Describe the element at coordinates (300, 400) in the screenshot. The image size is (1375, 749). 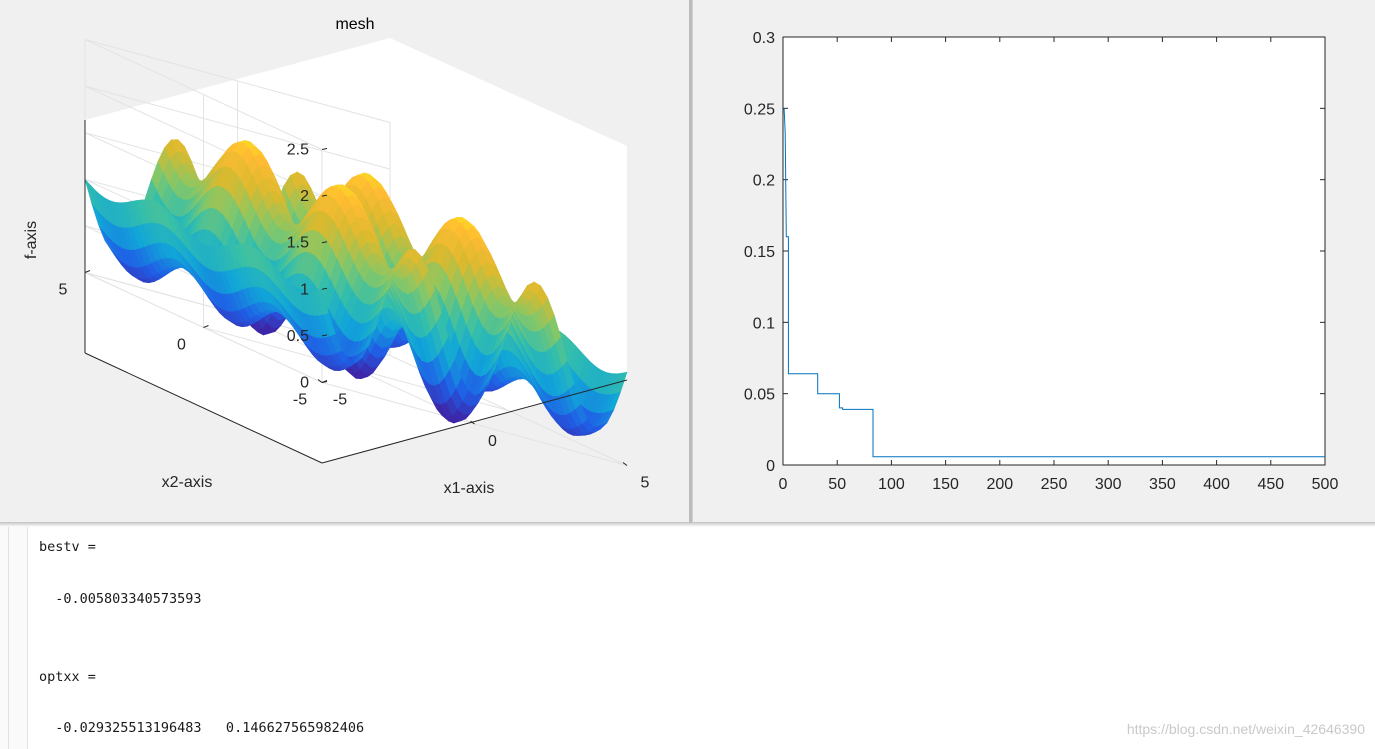
I see `x2-tick-label: -5` at that location.